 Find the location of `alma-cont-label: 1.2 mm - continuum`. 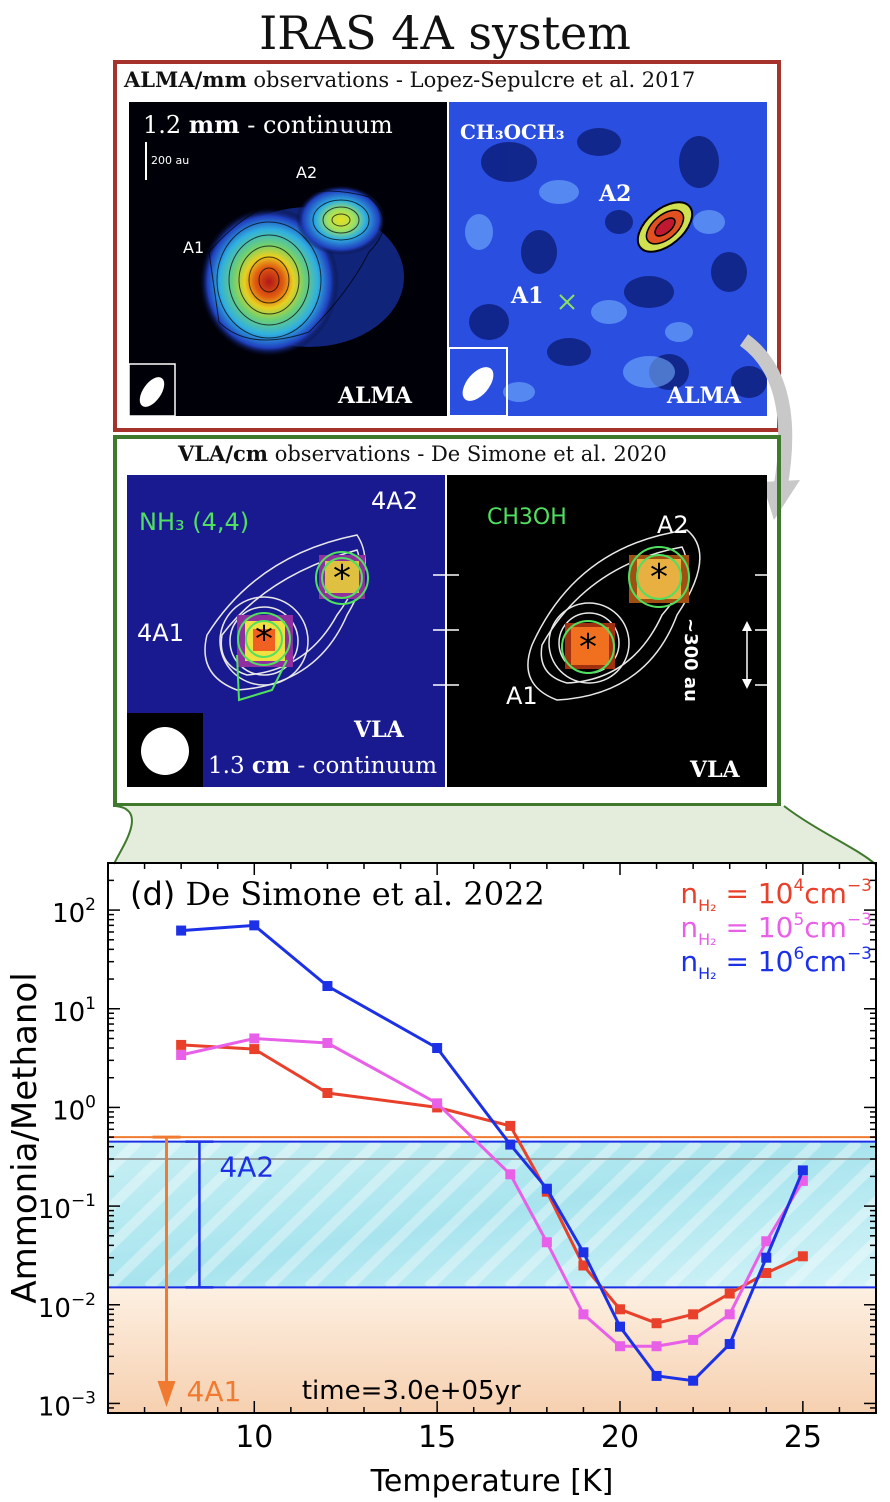

alma-cont-label: 1.2 mm - continuum is located at coordinates (268, 124).